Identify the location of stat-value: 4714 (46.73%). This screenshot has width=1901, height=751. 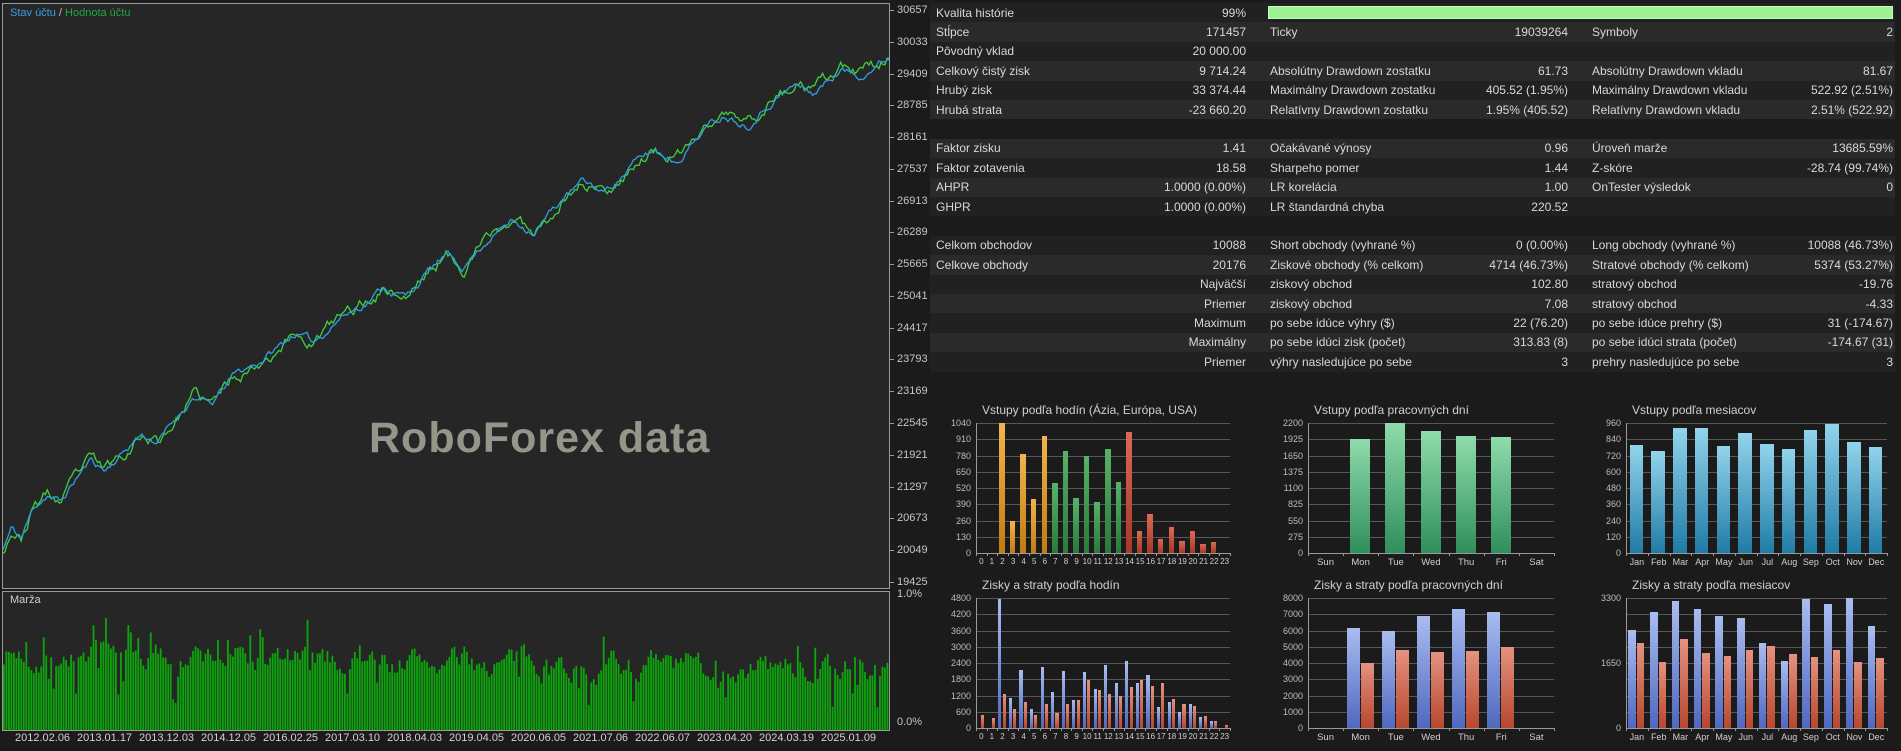
(1528, 264).